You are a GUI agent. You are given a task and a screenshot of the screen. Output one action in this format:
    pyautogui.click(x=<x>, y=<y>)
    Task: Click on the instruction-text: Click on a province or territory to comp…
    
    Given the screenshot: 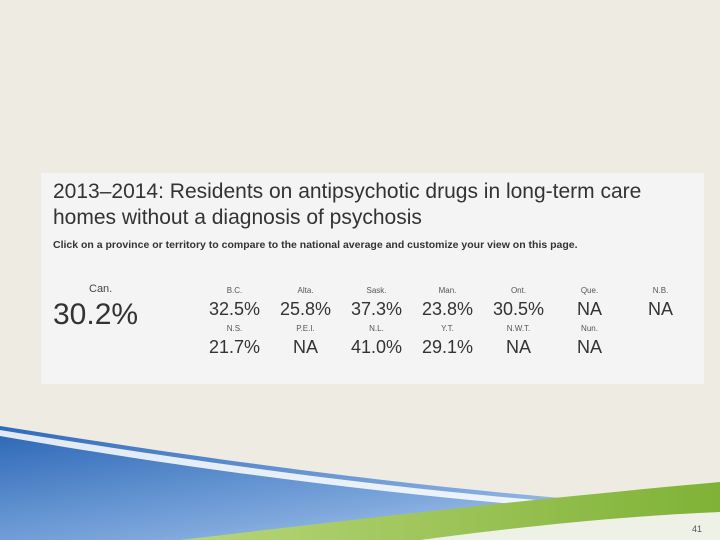 What is the action you would take?
    pyautogui.click(x=315, y=245)
    